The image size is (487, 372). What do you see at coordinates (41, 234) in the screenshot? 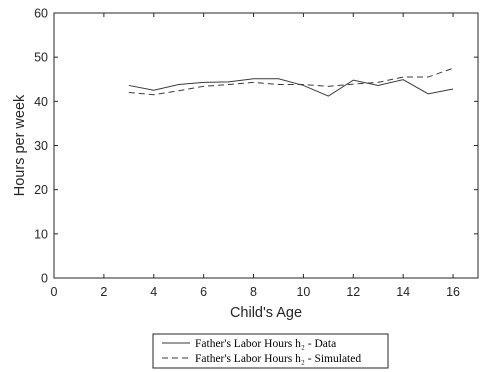
I see `y-tick-label: 10` at bounding box center [41, 234].